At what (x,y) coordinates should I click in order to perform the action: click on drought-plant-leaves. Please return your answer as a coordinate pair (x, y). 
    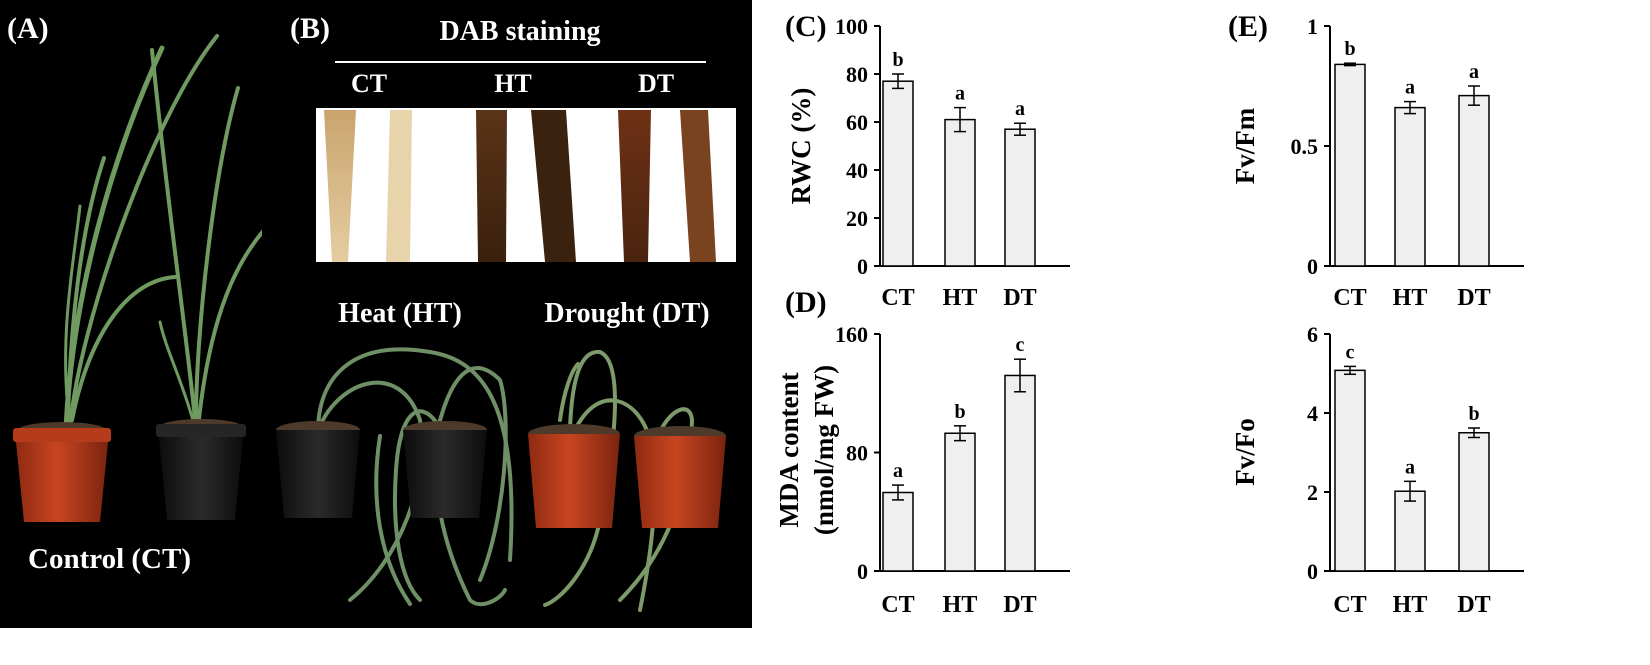
    Looking at the image, I should click on (619, 480).